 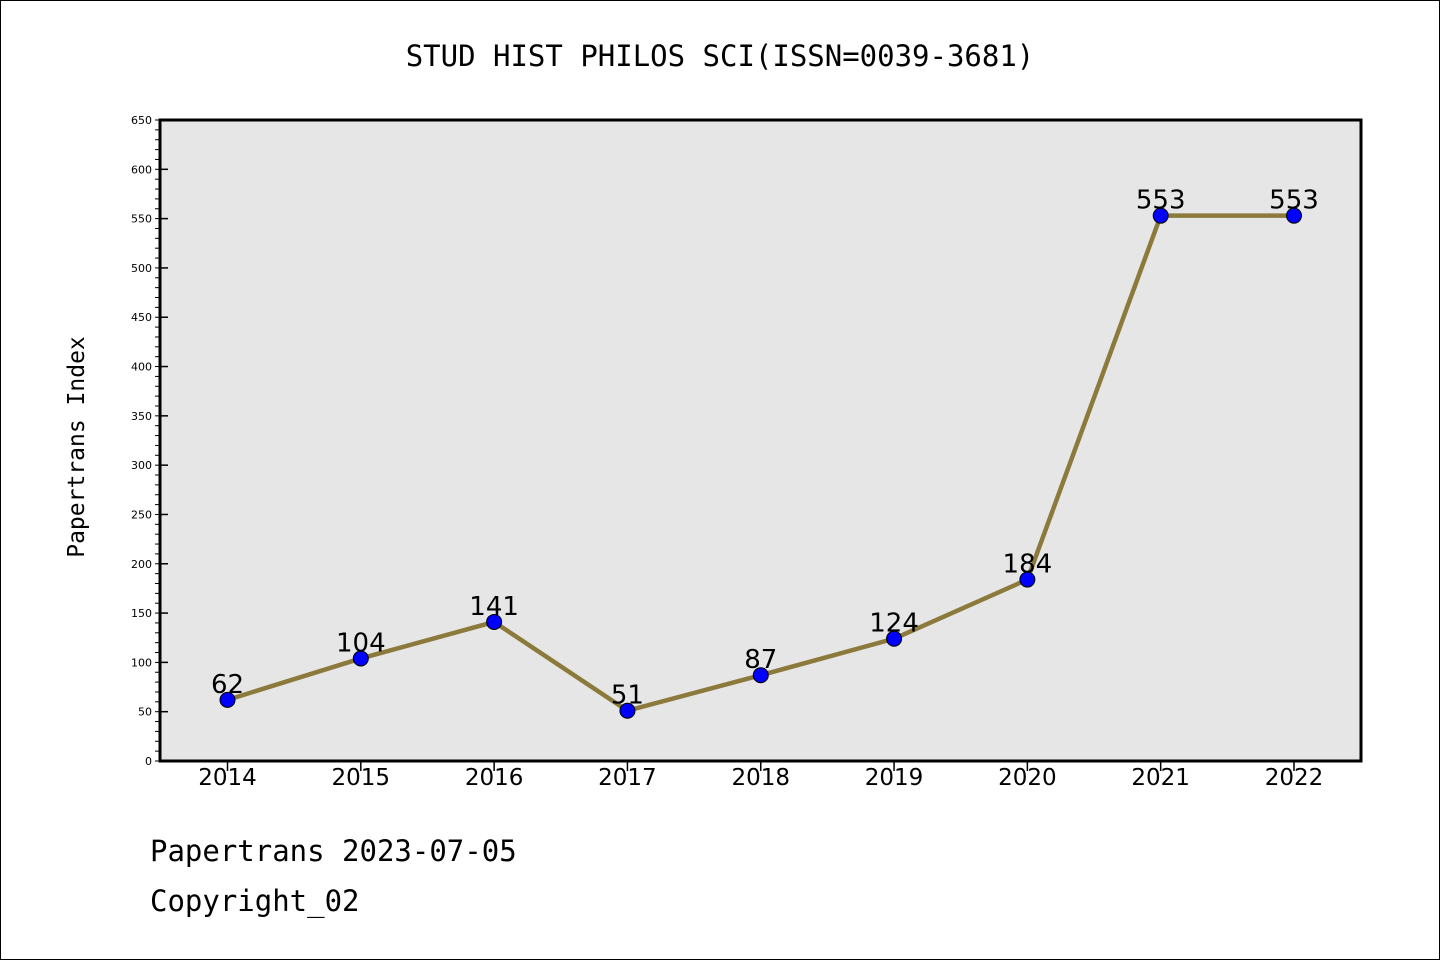 I want to click on y-tick-label: 200, so click(x=141, y=564).